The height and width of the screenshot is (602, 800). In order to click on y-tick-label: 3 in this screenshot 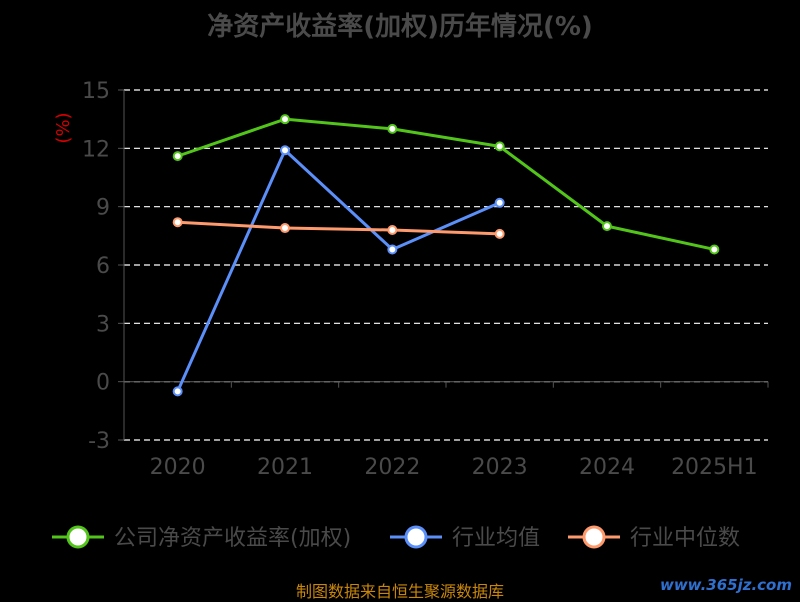, I will do `click(103, 324)`.